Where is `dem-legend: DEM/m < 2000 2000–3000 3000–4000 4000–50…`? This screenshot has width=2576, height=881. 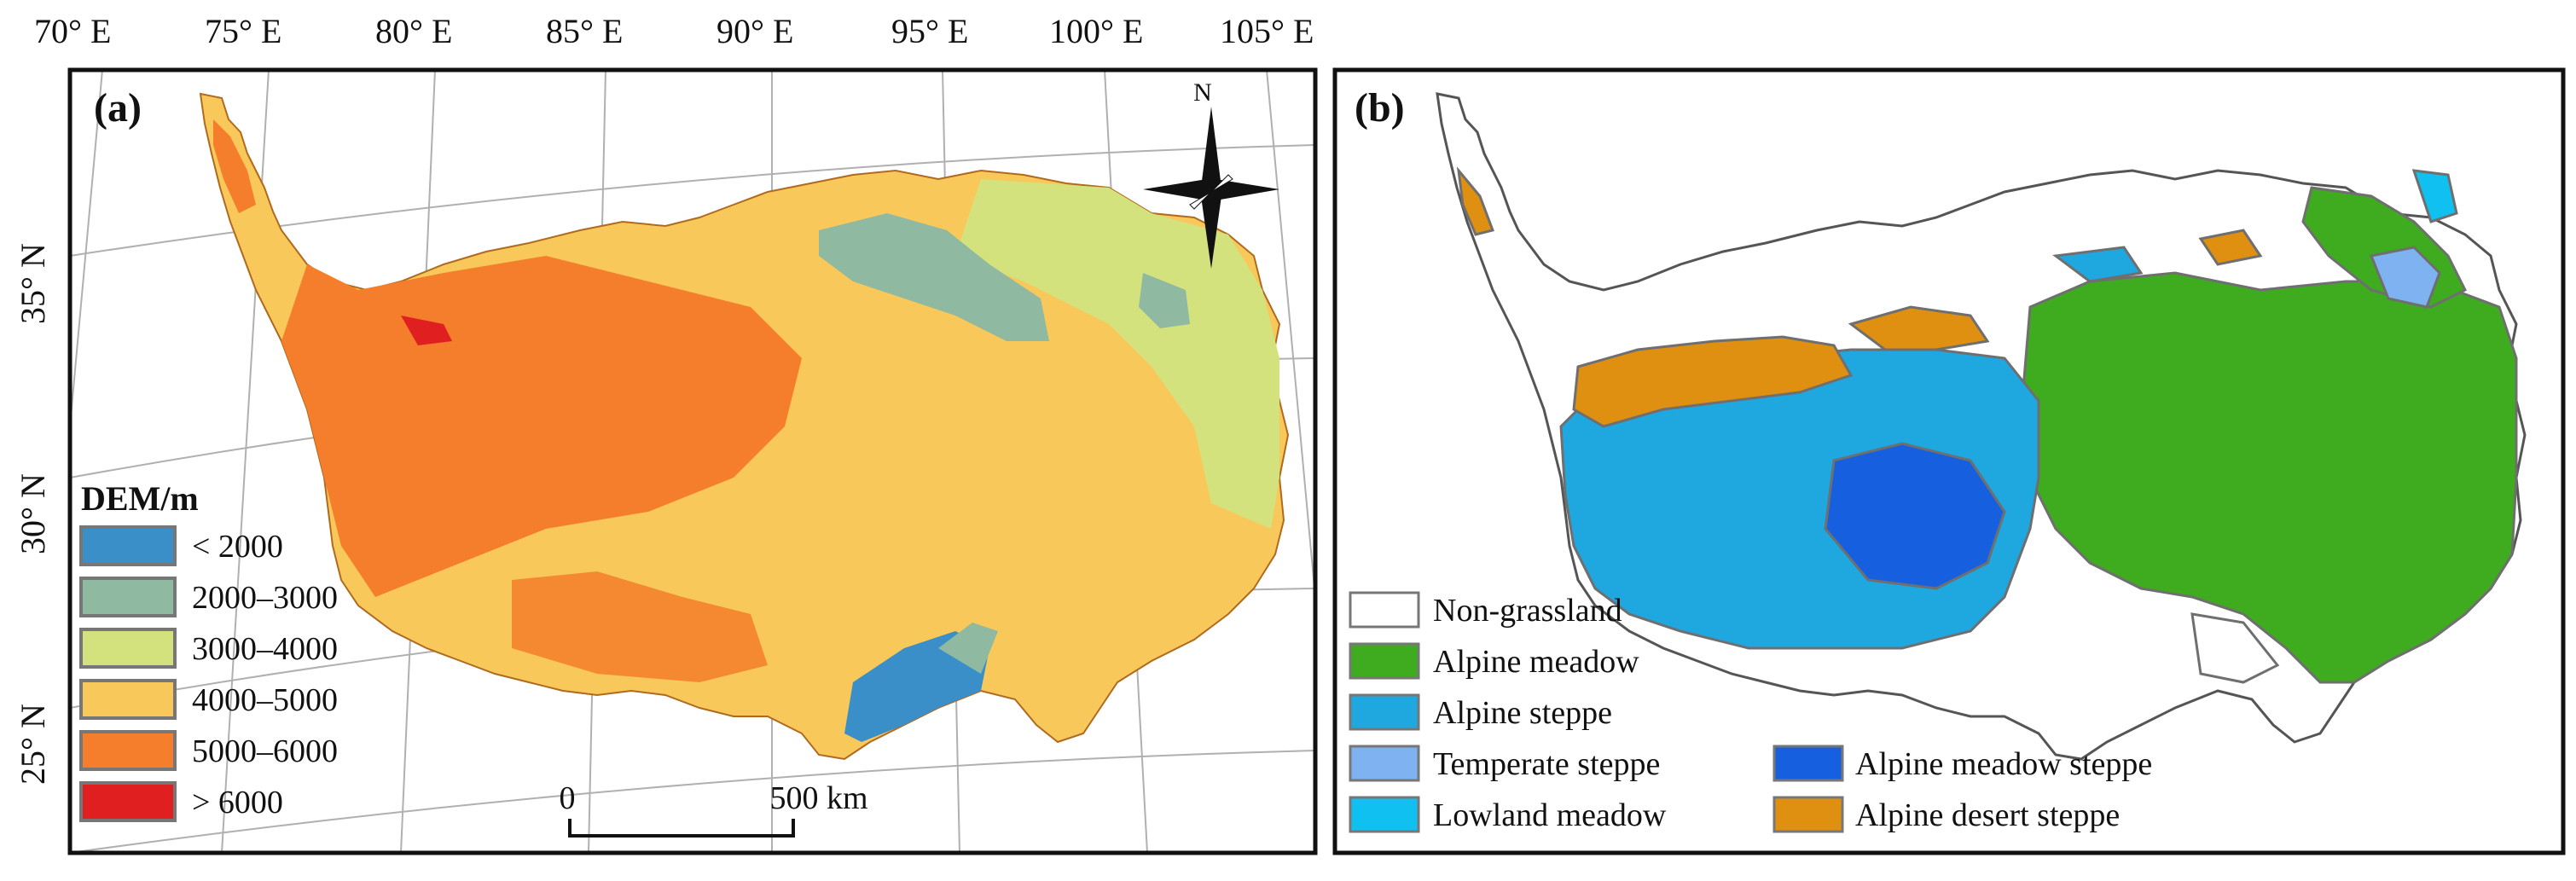 dem-legend: DEM/m < 2000 2000–3000 3000–4000 4000–50… is located at coordinates (208, 650).